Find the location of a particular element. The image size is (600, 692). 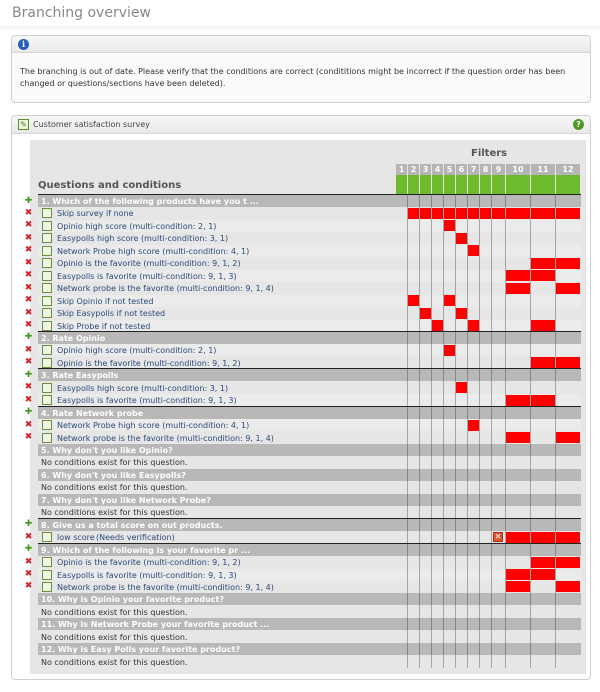

question-row: 4. Rate Network probe is located at coordinates (309, 412).